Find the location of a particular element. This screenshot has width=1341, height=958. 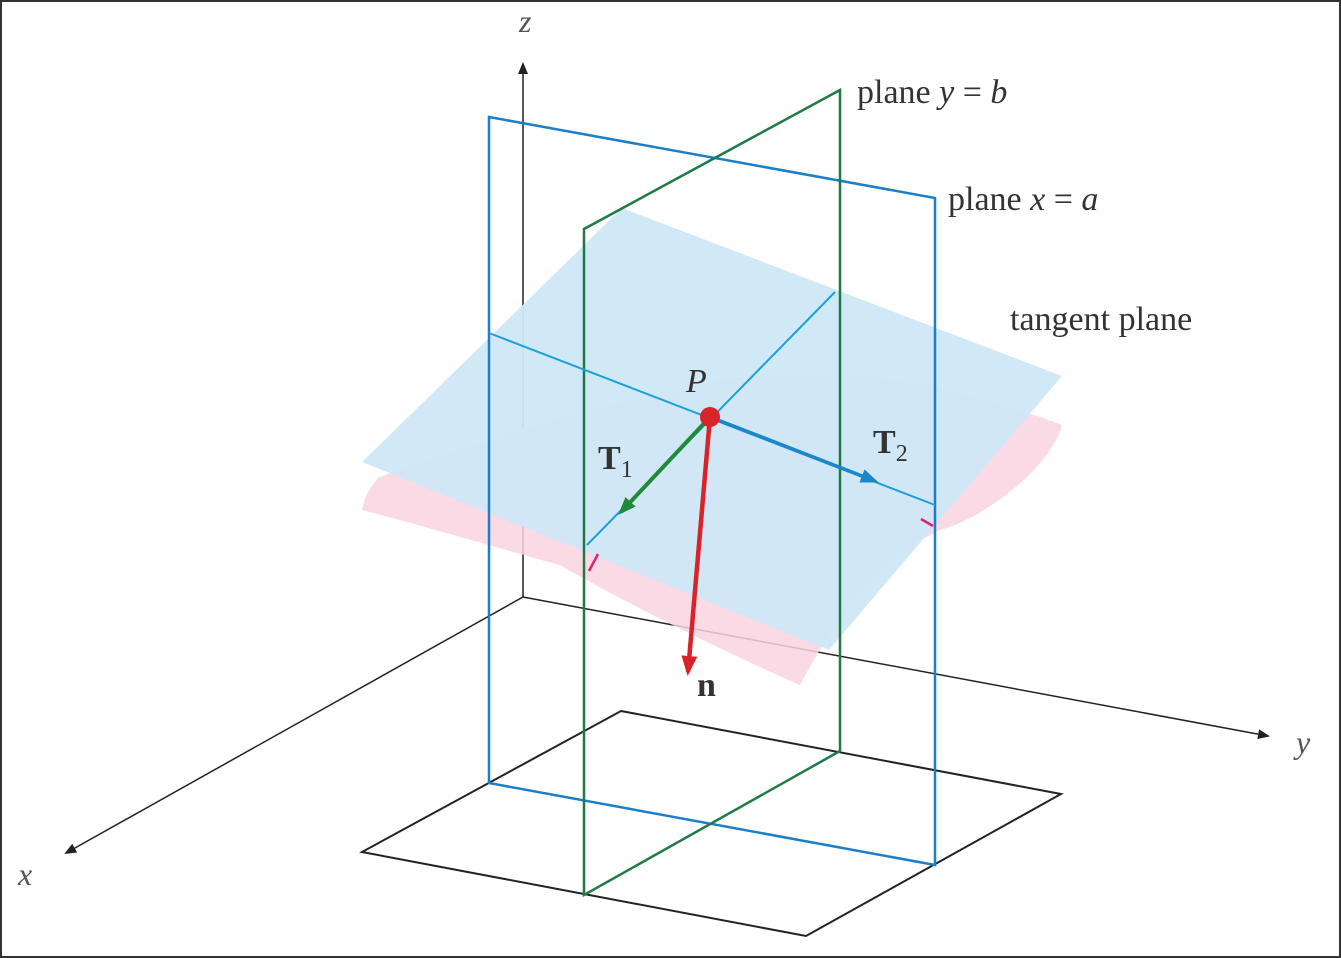

tangent-vector-T1 is located at coordinates (665, 465).